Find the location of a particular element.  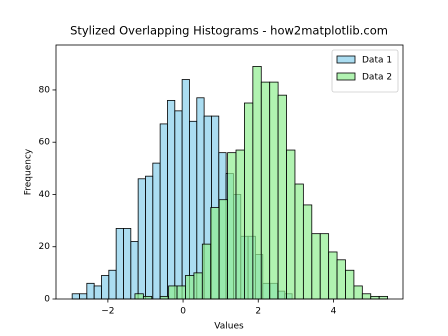

y-tick-label: 0 is located at coordinates (47, 300).